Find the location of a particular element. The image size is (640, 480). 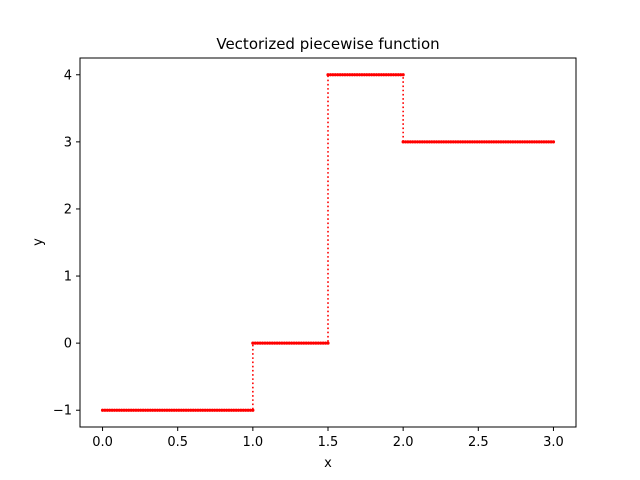

y-tick-label: −1 is located at coordinates (62, 411).